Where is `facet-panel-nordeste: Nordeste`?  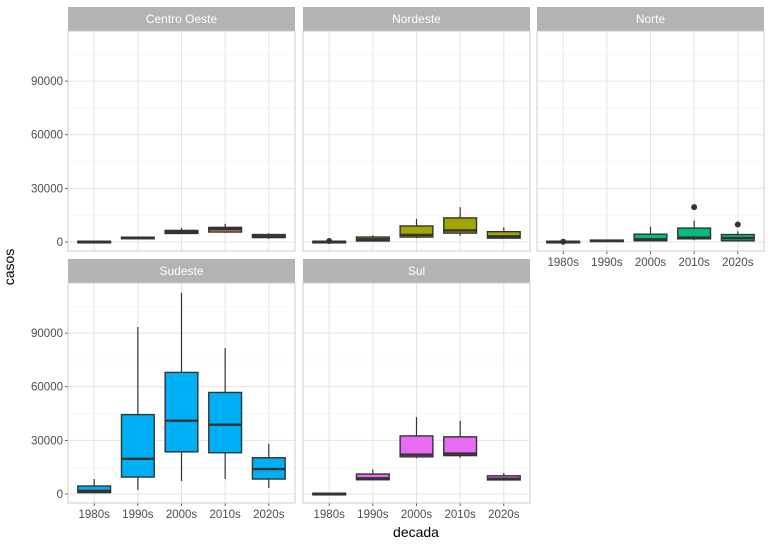 facet-panel-nordeste: Nordeste is located at coordinates (416, 129).